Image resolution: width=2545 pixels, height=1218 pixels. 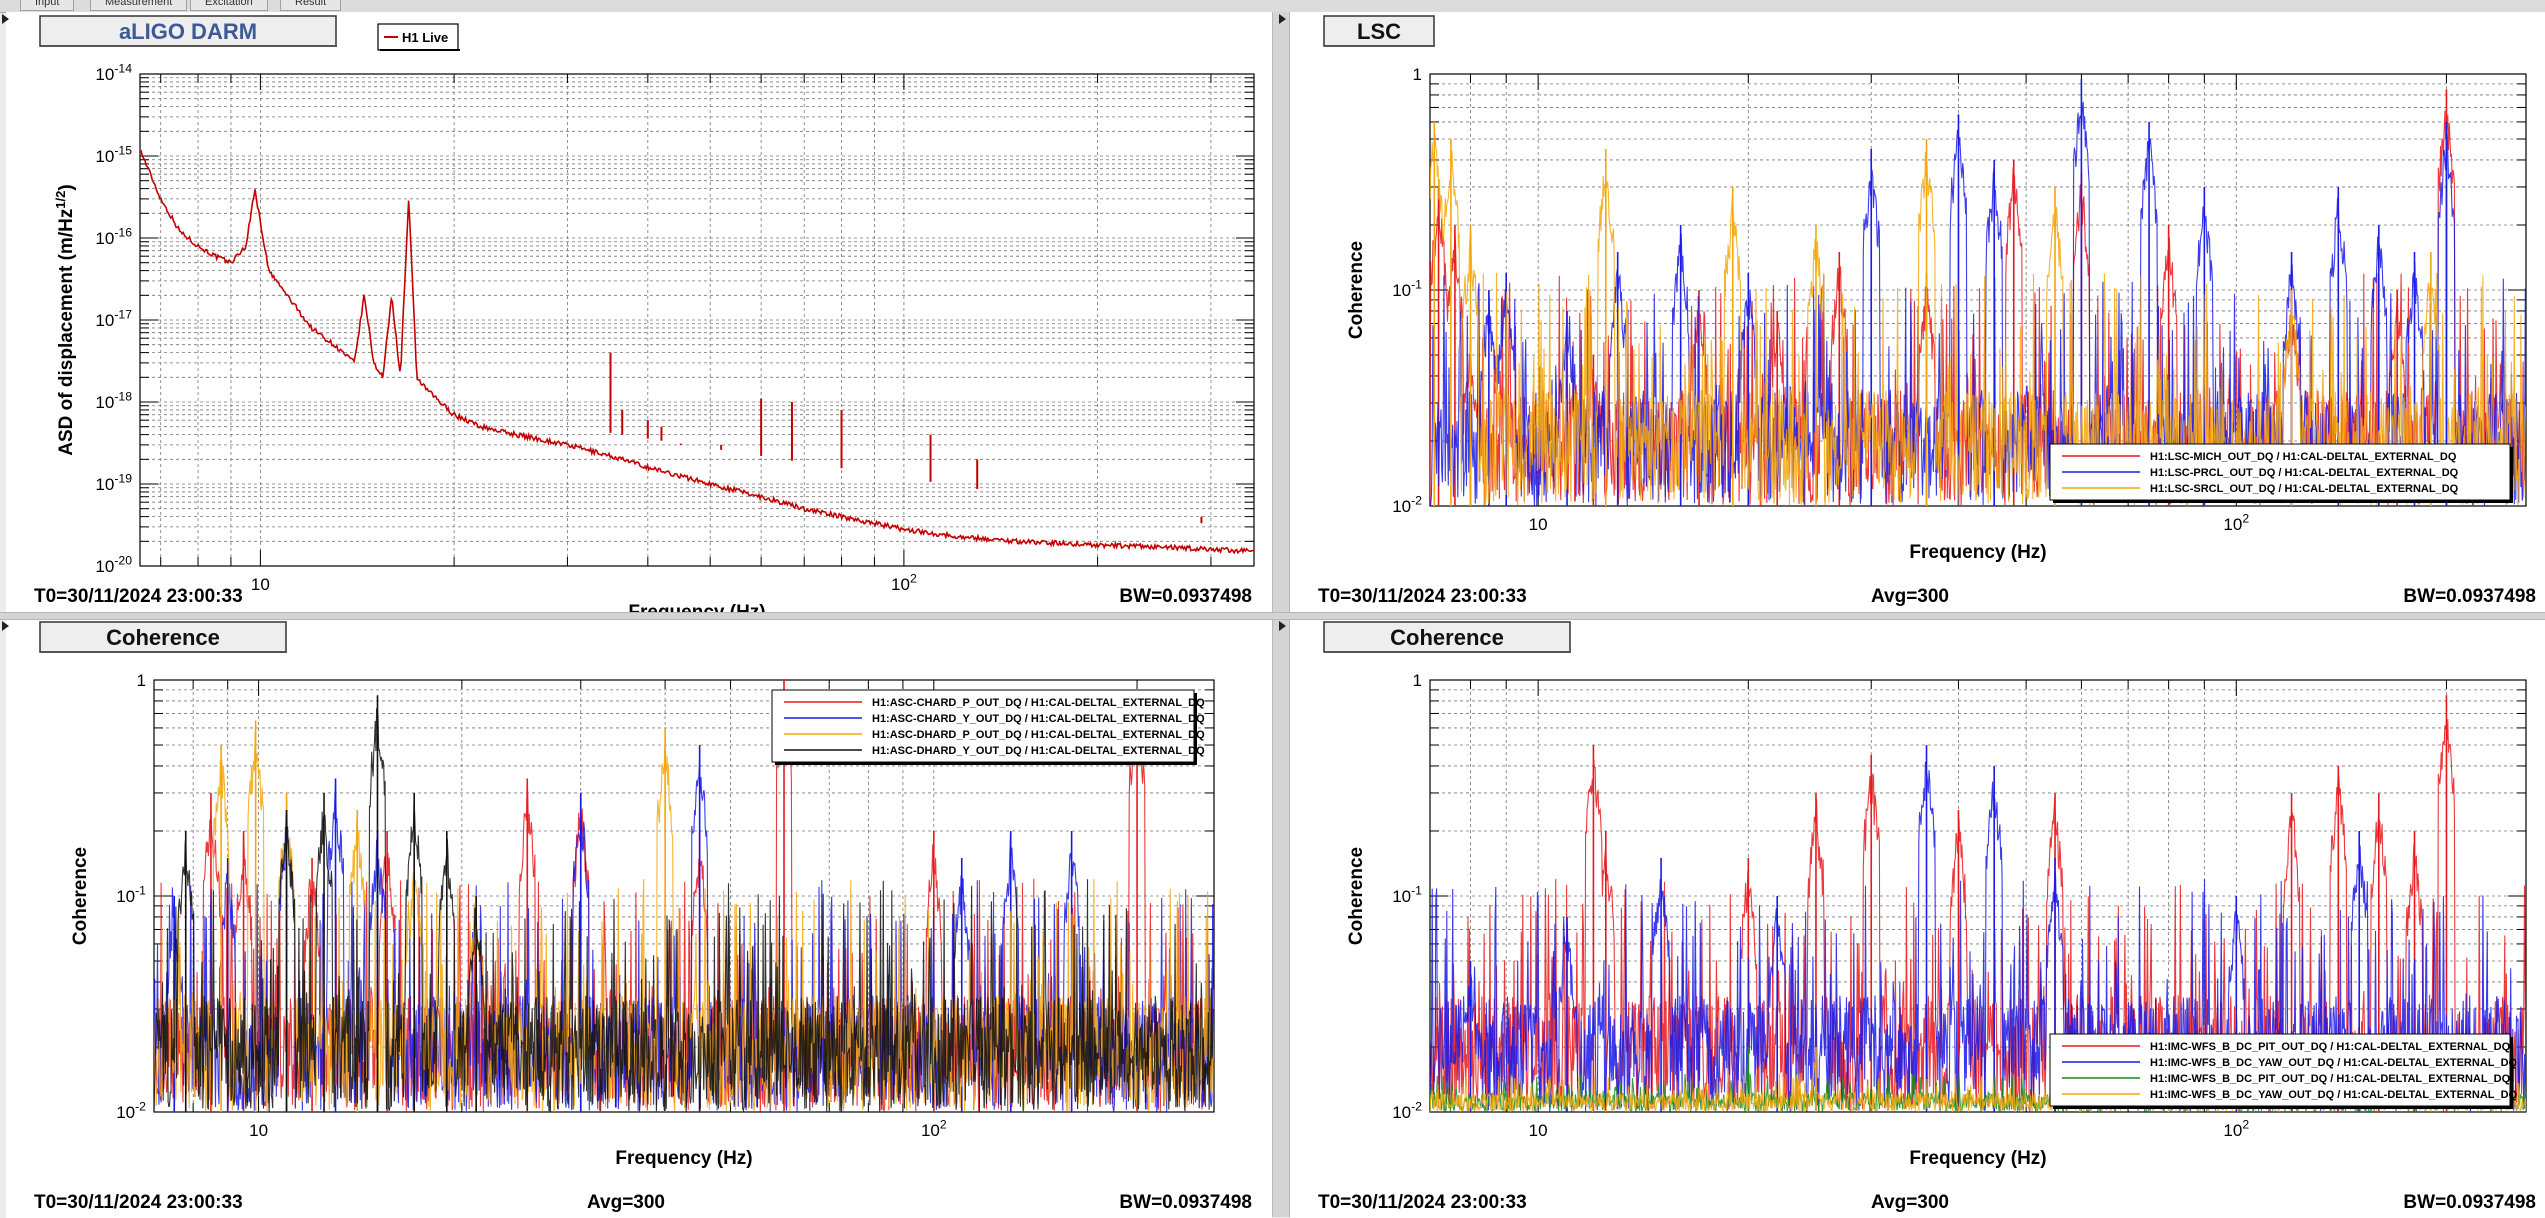 What do you see at coordinates (113, 482) in the screenshot?
I see `y-tick-label: 10⁻¹⁹` at bounding box center [113, 482].